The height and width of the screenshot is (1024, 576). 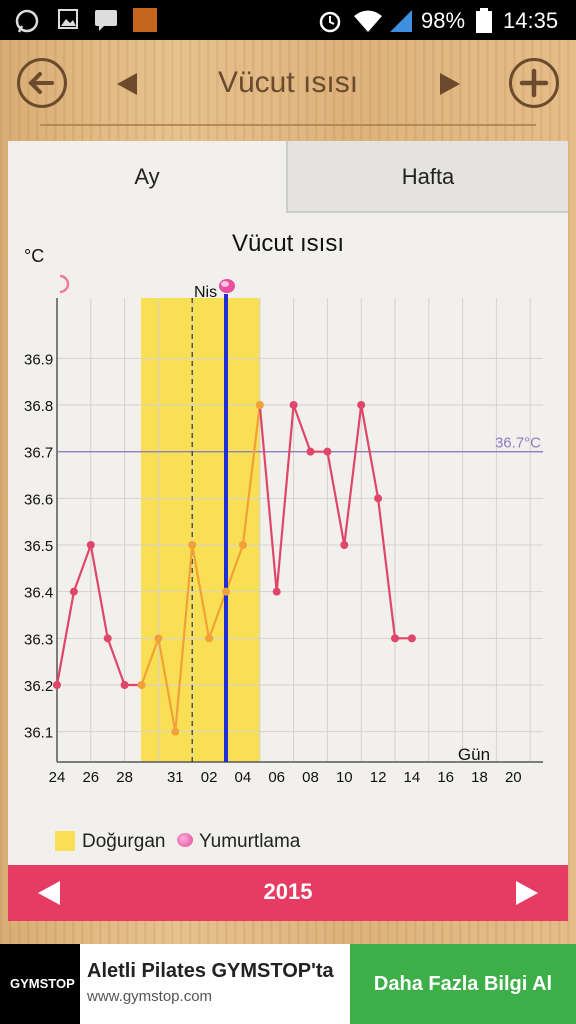 I want to click on header-divider, so click(x=288, y=125).